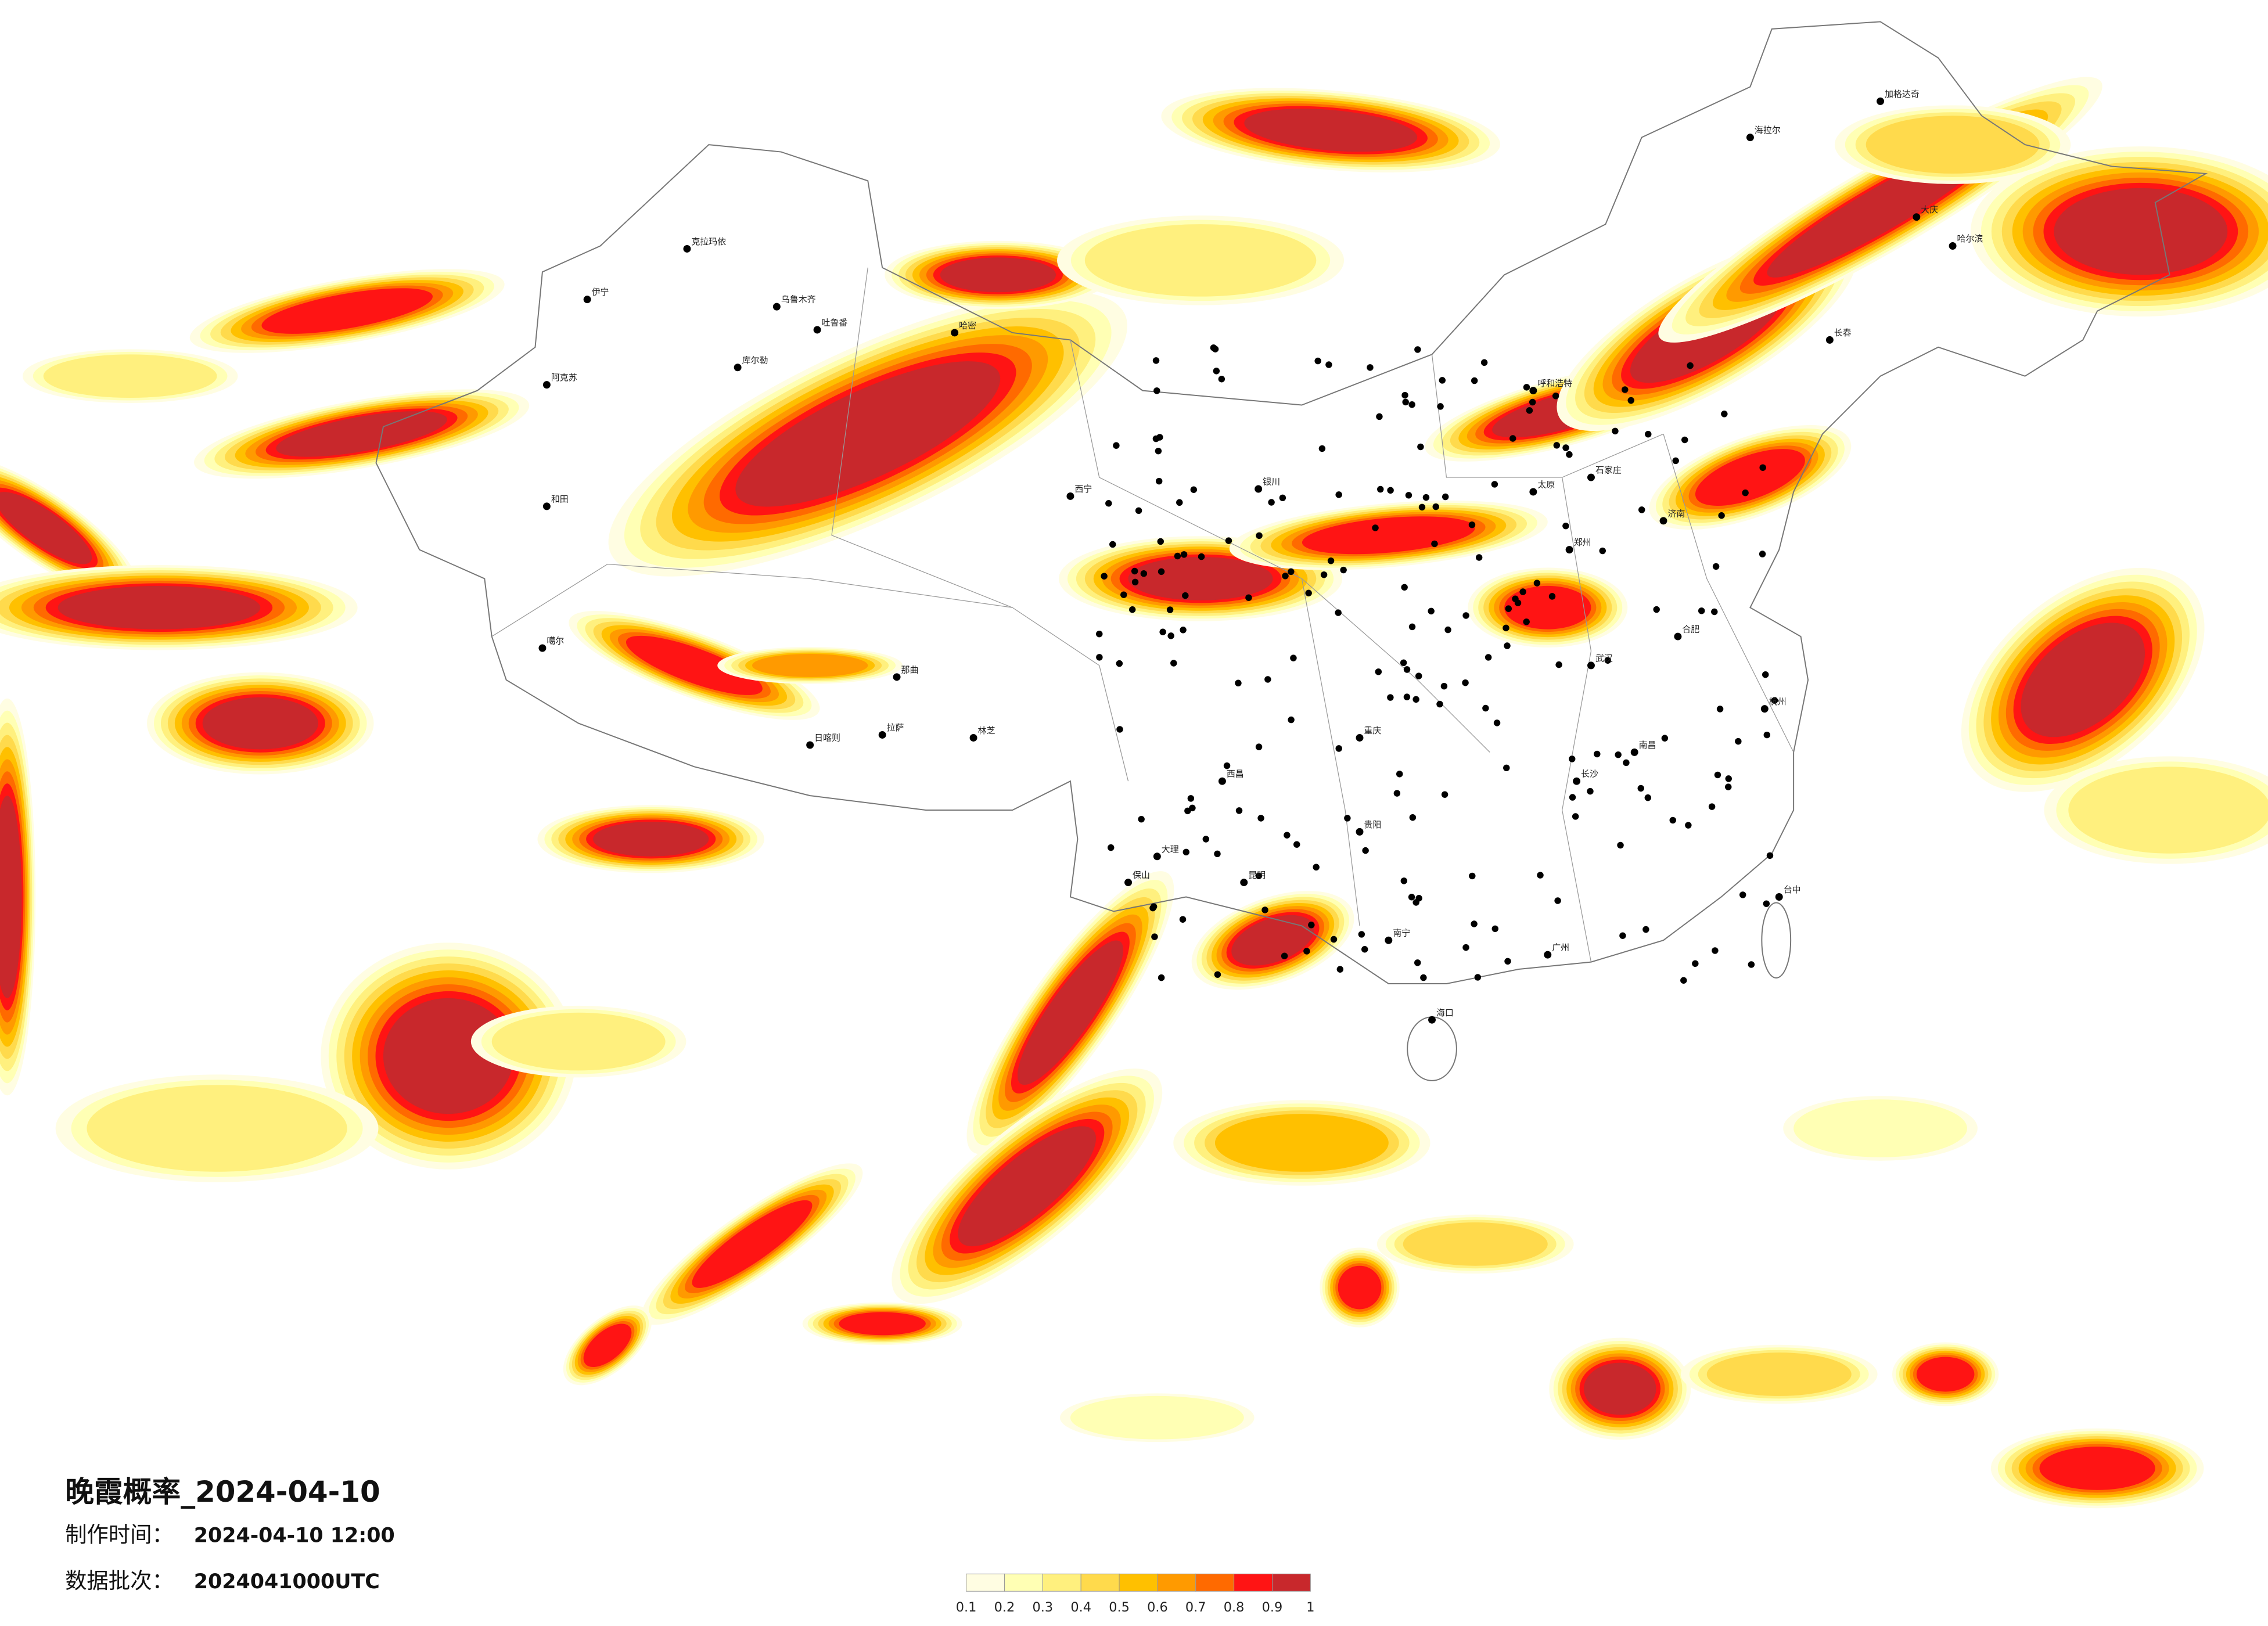 The height and width of the screenshot is (1626, 2268). Describe the element at coordinates (1235, 774) in the screenshot. I see `city-label: 西昌` at that location.